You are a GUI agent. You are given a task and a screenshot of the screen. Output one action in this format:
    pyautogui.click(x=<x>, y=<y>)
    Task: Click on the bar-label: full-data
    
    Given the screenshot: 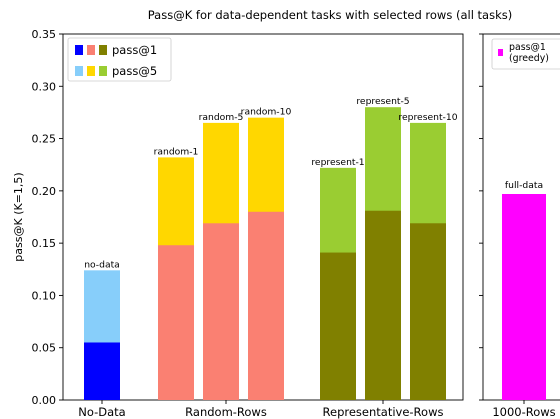 What is the action you would take?
    pyautogui.click(x=524, y=185)
    